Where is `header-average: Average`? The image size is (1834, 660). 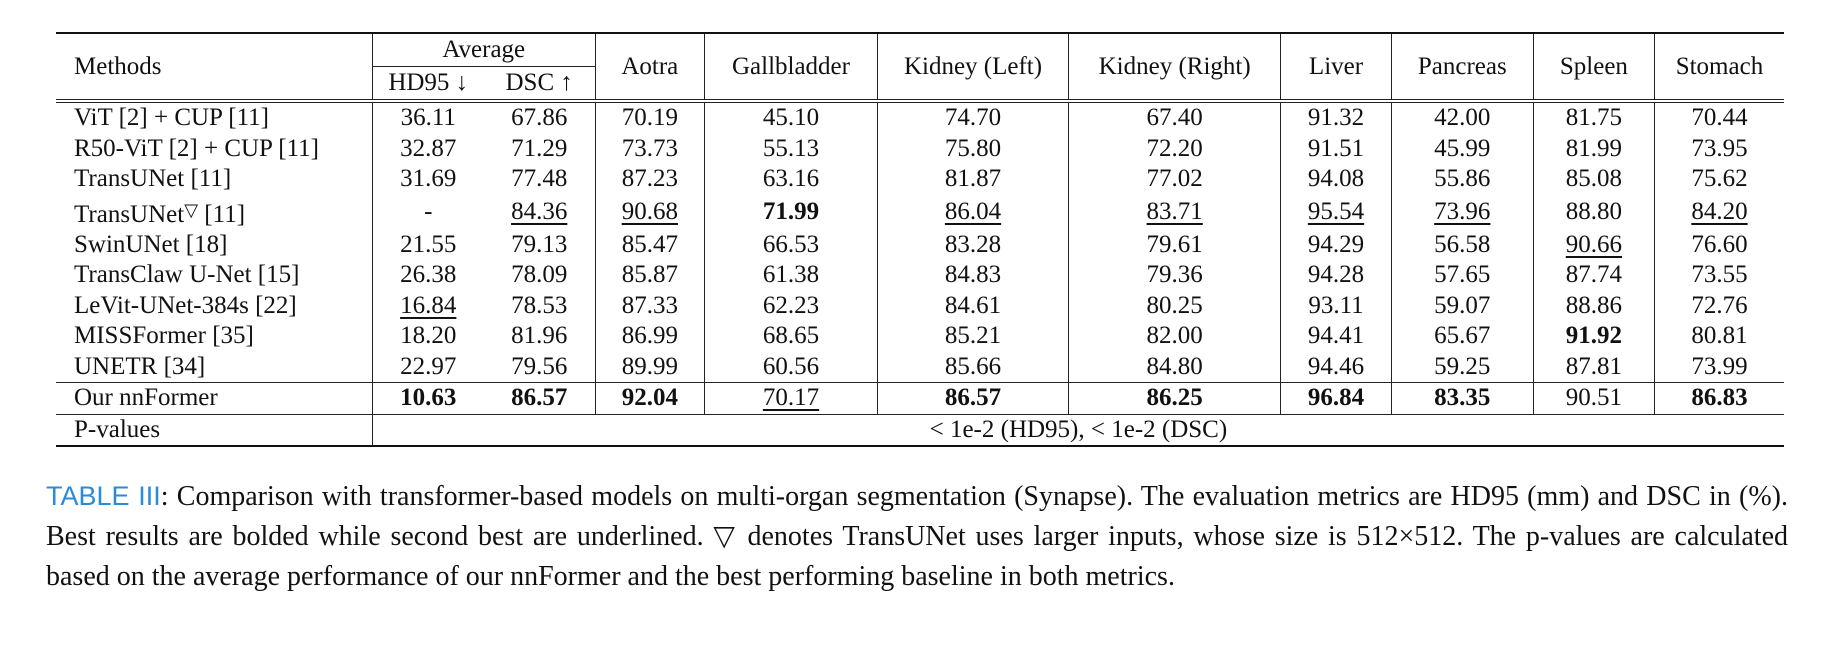
header-average: Average is located at coordinates (484, 49).